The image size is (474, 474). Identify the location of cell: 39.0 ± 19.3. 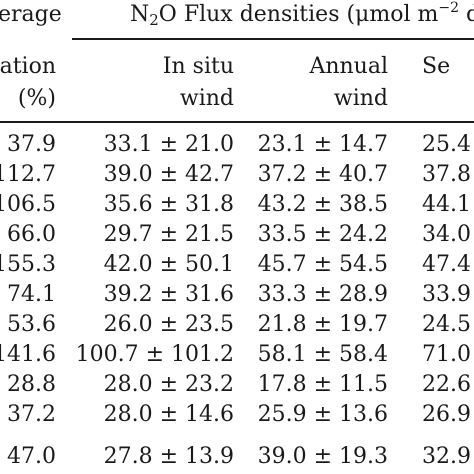
(322, 456).